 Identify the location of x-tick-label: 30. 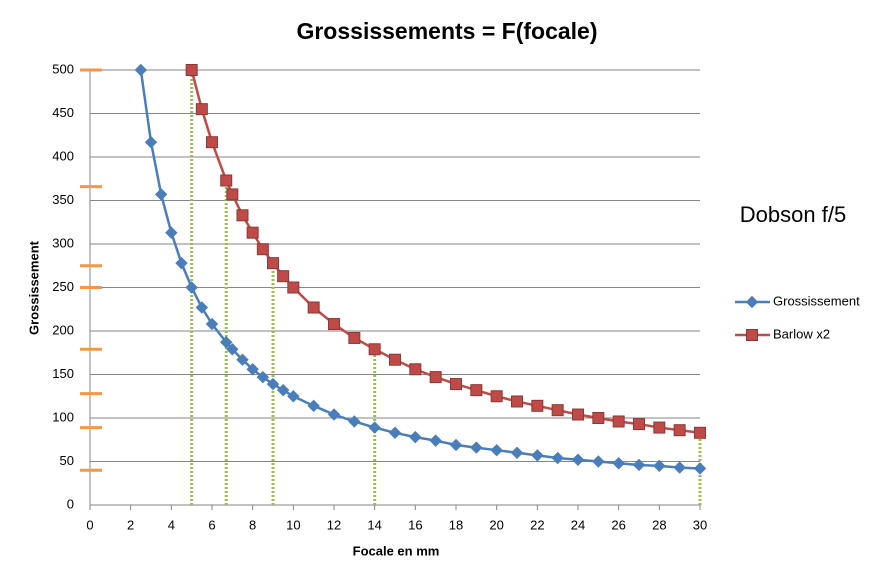
(700, 524).